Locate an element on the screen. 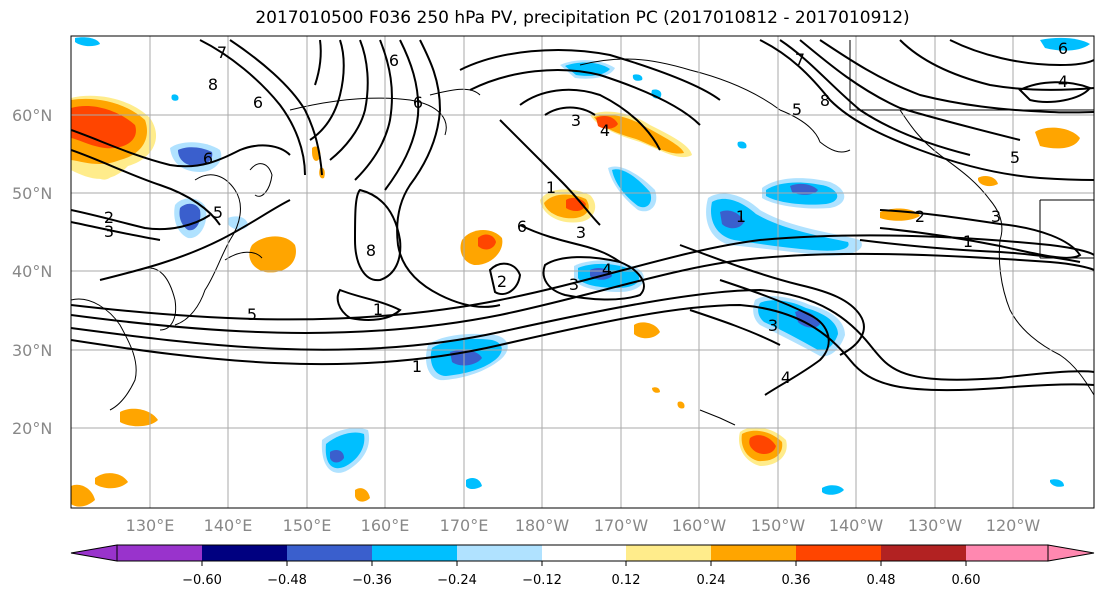 This screenshot has height=601, width=1105. longitude-label: 140°E is located at coordinates (228, 525).